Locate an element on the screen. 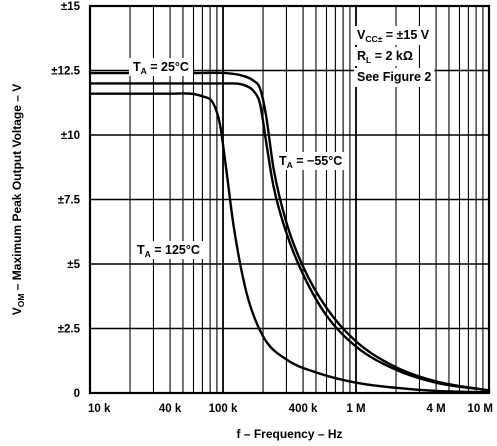  y-tick-label: ±7.5 is located at coordinates (69, 201).